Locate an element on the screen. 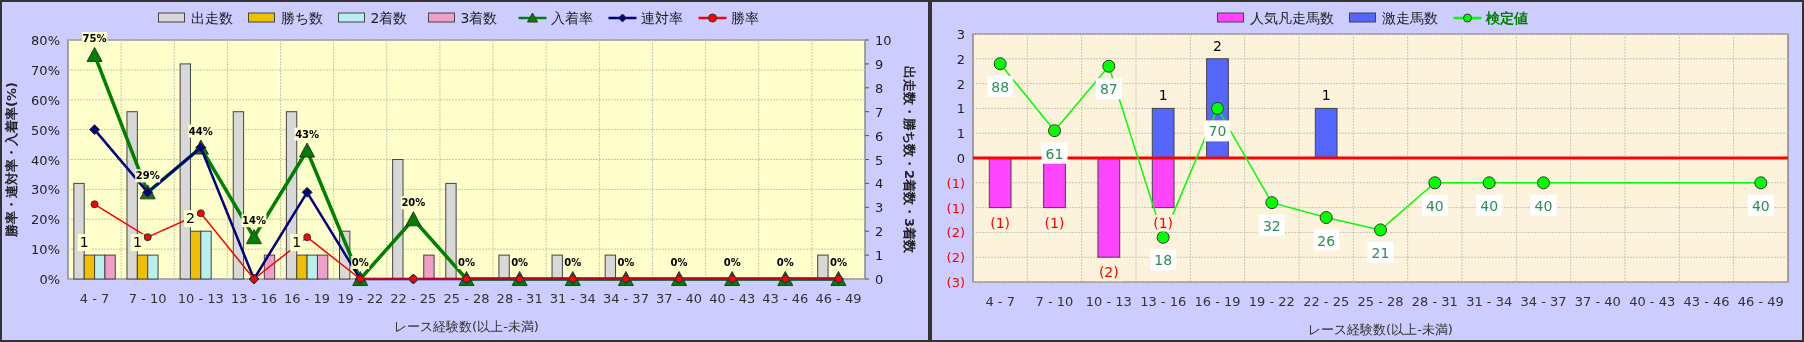  y2-tick-label: 10 is located at coordinates (883, 40).